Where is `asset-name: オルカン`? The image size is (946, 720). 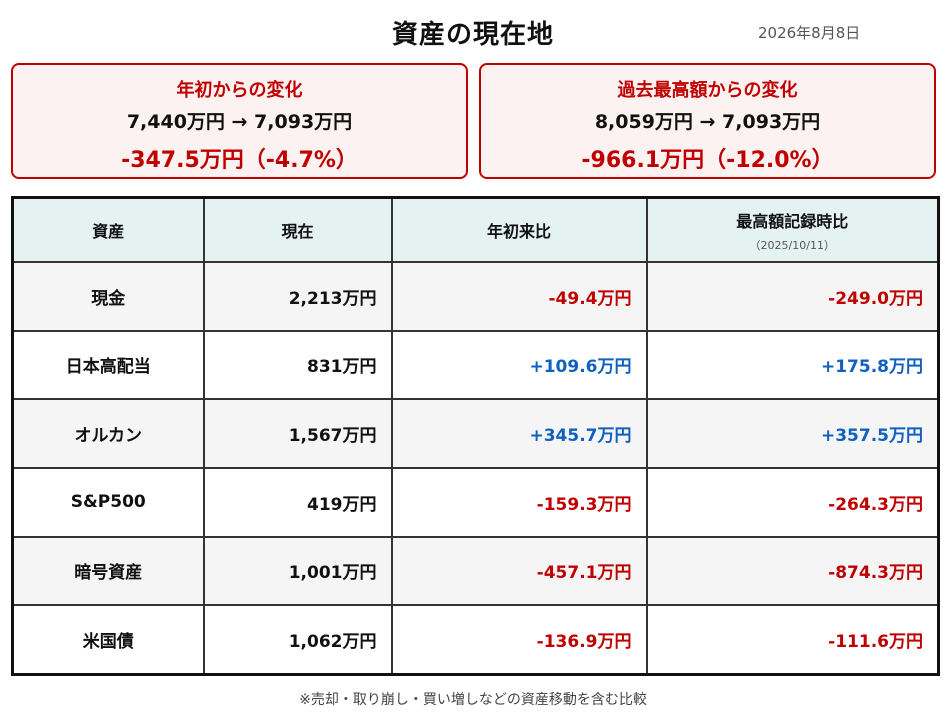
asset-name: オルカン is located at coordinates (108, 433).